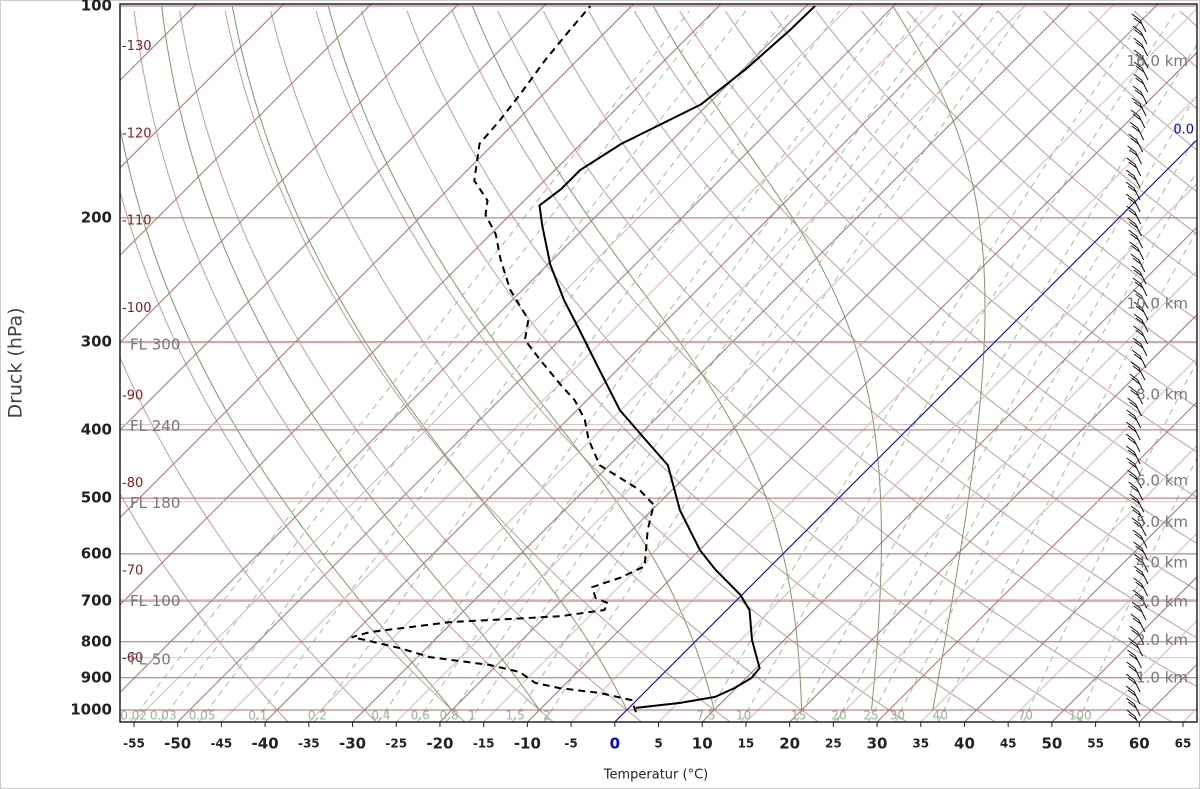  What do you see at coordinates (222, 744) in the screenshot?
I see `x-tick-label: -45` at bounding box center [222, 744].